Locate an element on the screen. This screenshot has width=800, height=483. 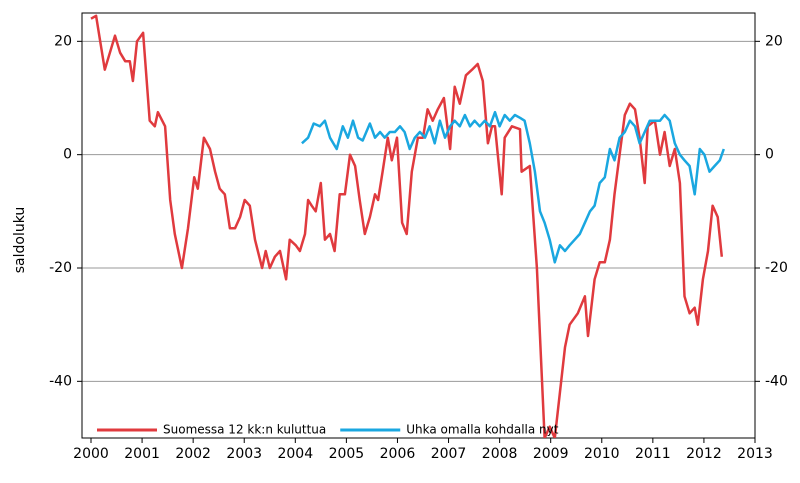
x-tick-label: 2000 is located at coordinates (91, 454).